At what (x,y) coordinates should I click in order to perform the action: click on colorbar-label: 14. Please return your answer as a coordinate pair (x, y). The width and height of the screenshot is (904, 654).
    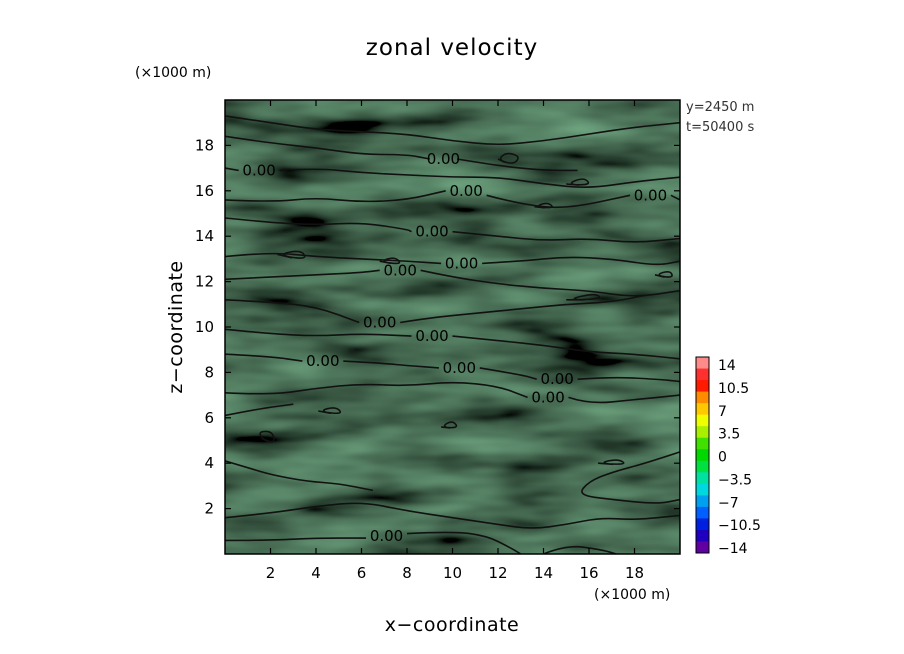
    Looking at the image, I should click on (727, 366).